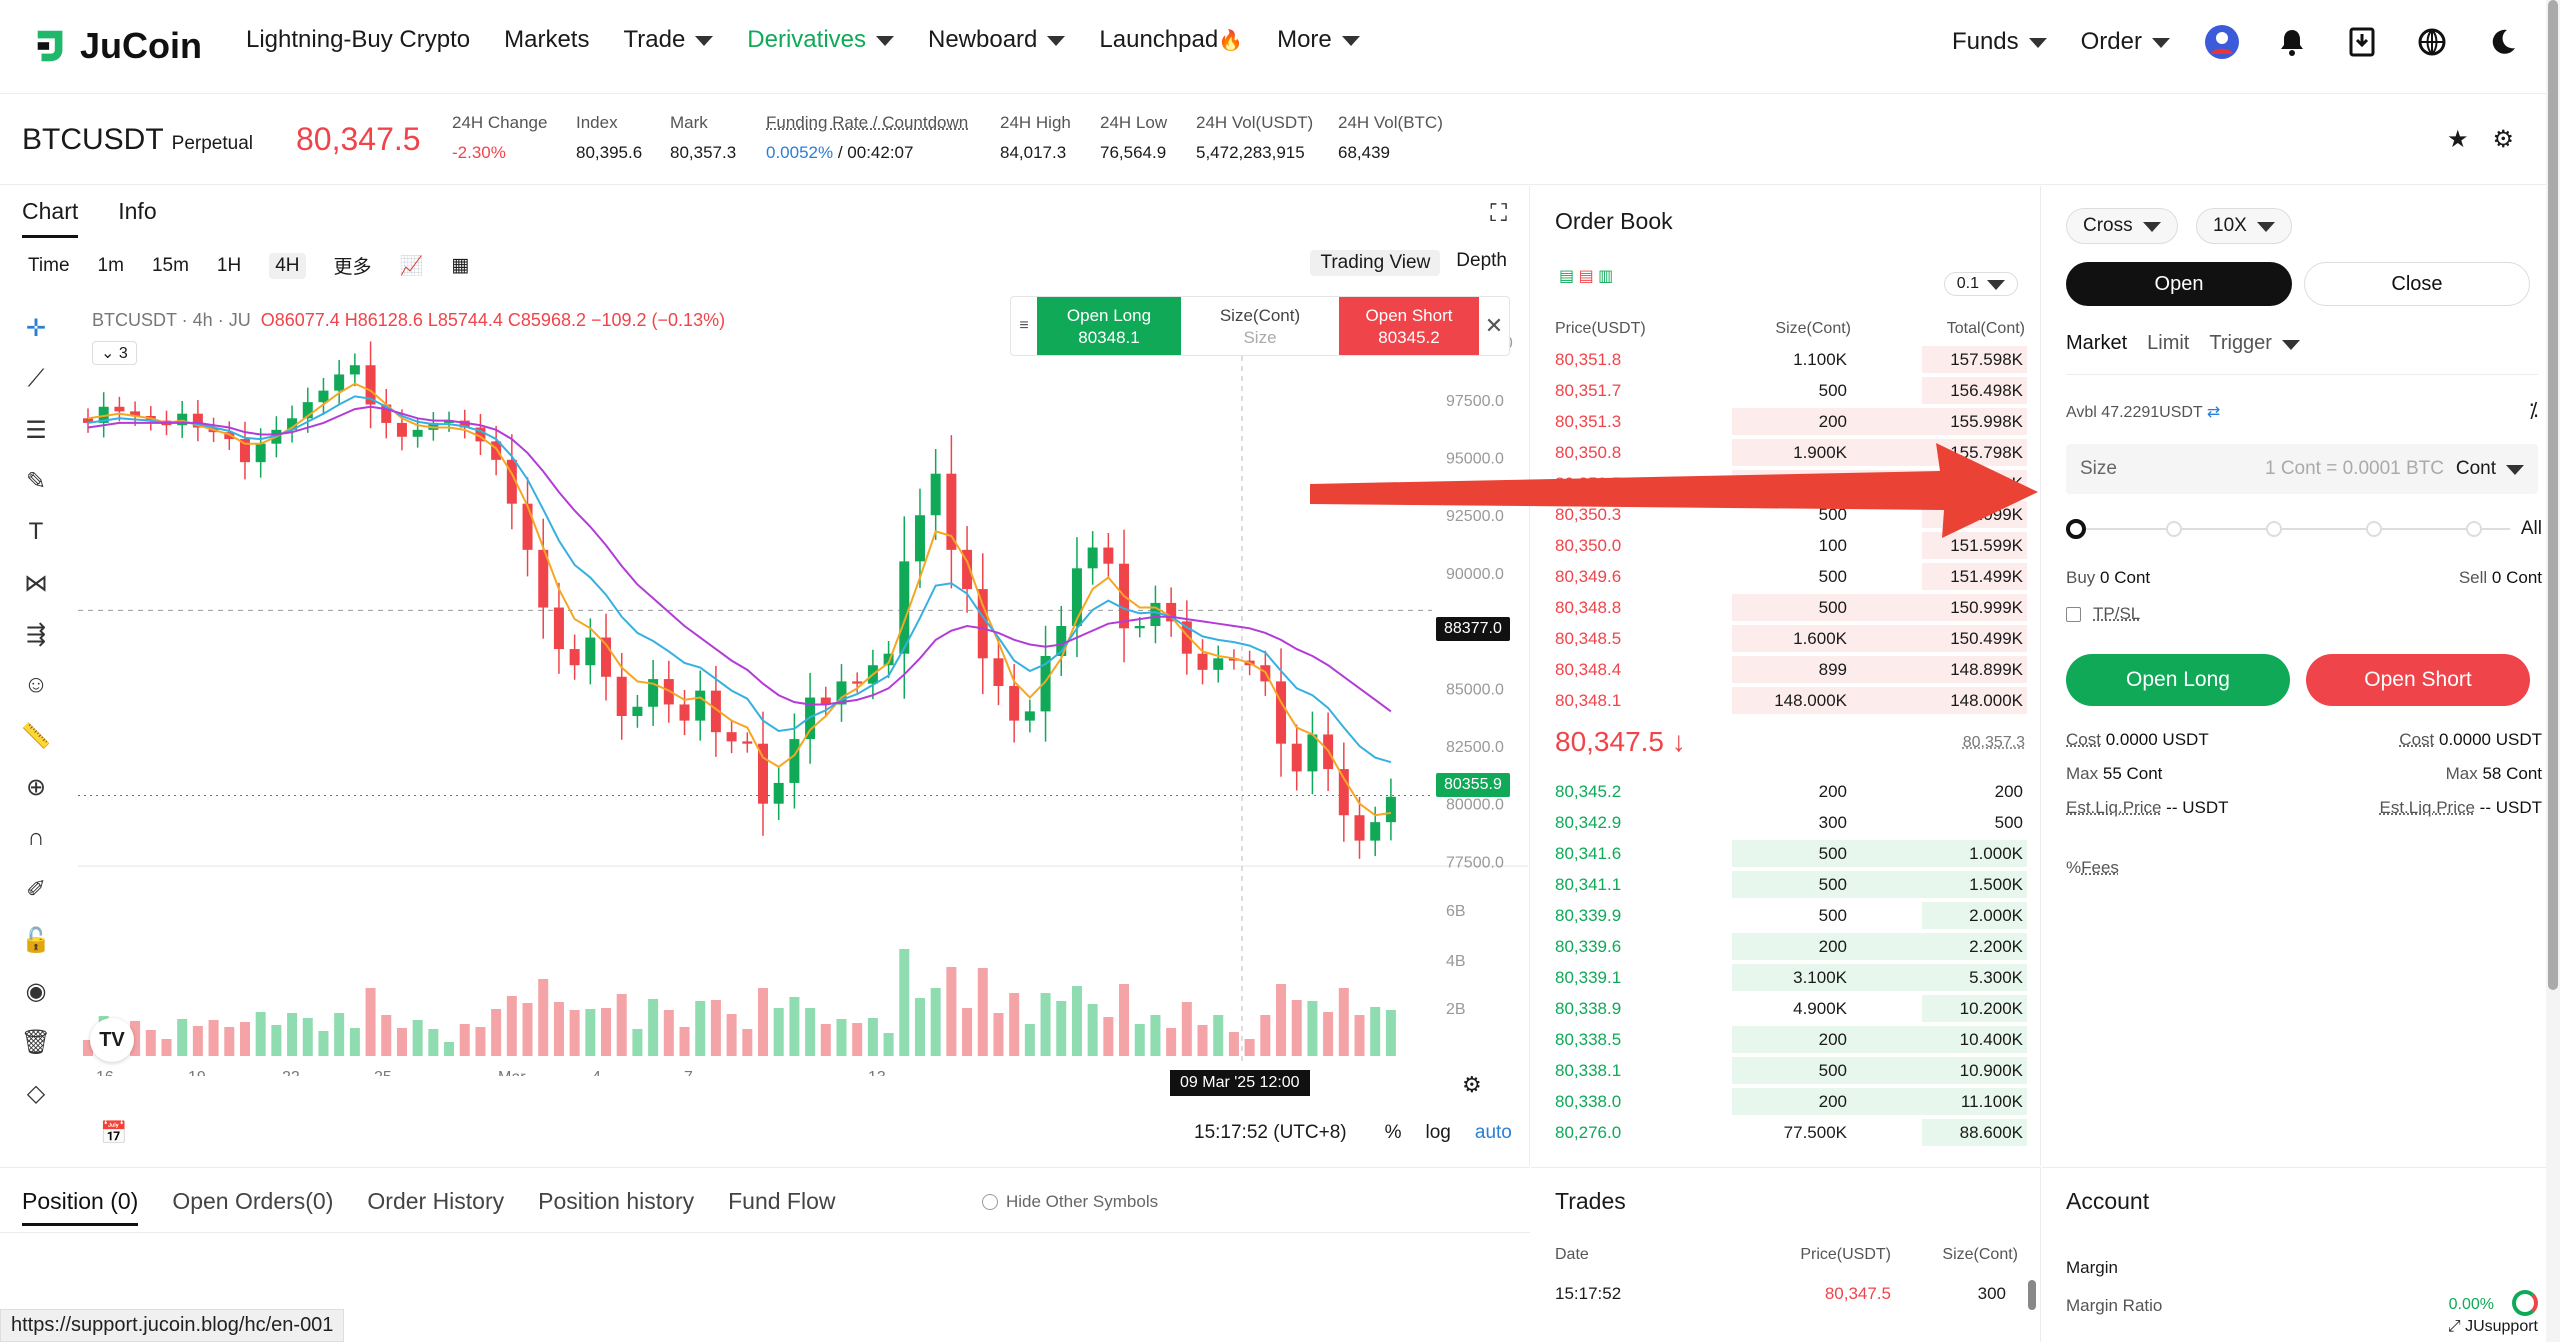 The width and height of the screenshot is (2560, 1342). Describe the element at coordinates (2076, 529) in the screenshot. I see `slider-handle` at that location.